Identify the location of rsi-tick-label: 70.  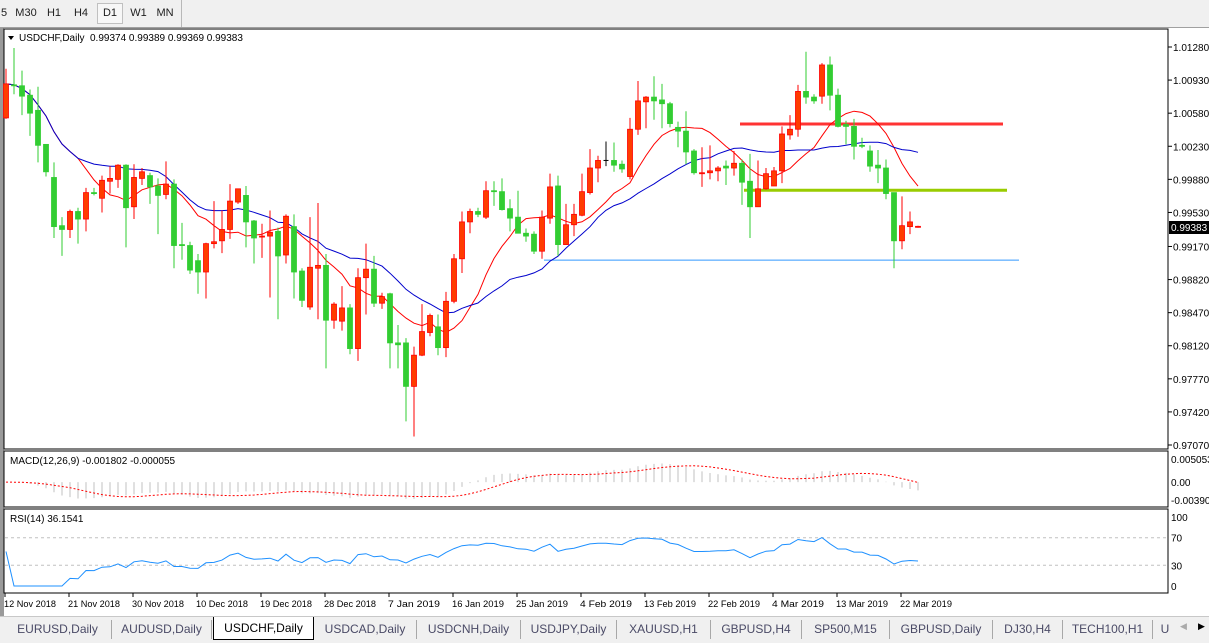
(1177, 539).